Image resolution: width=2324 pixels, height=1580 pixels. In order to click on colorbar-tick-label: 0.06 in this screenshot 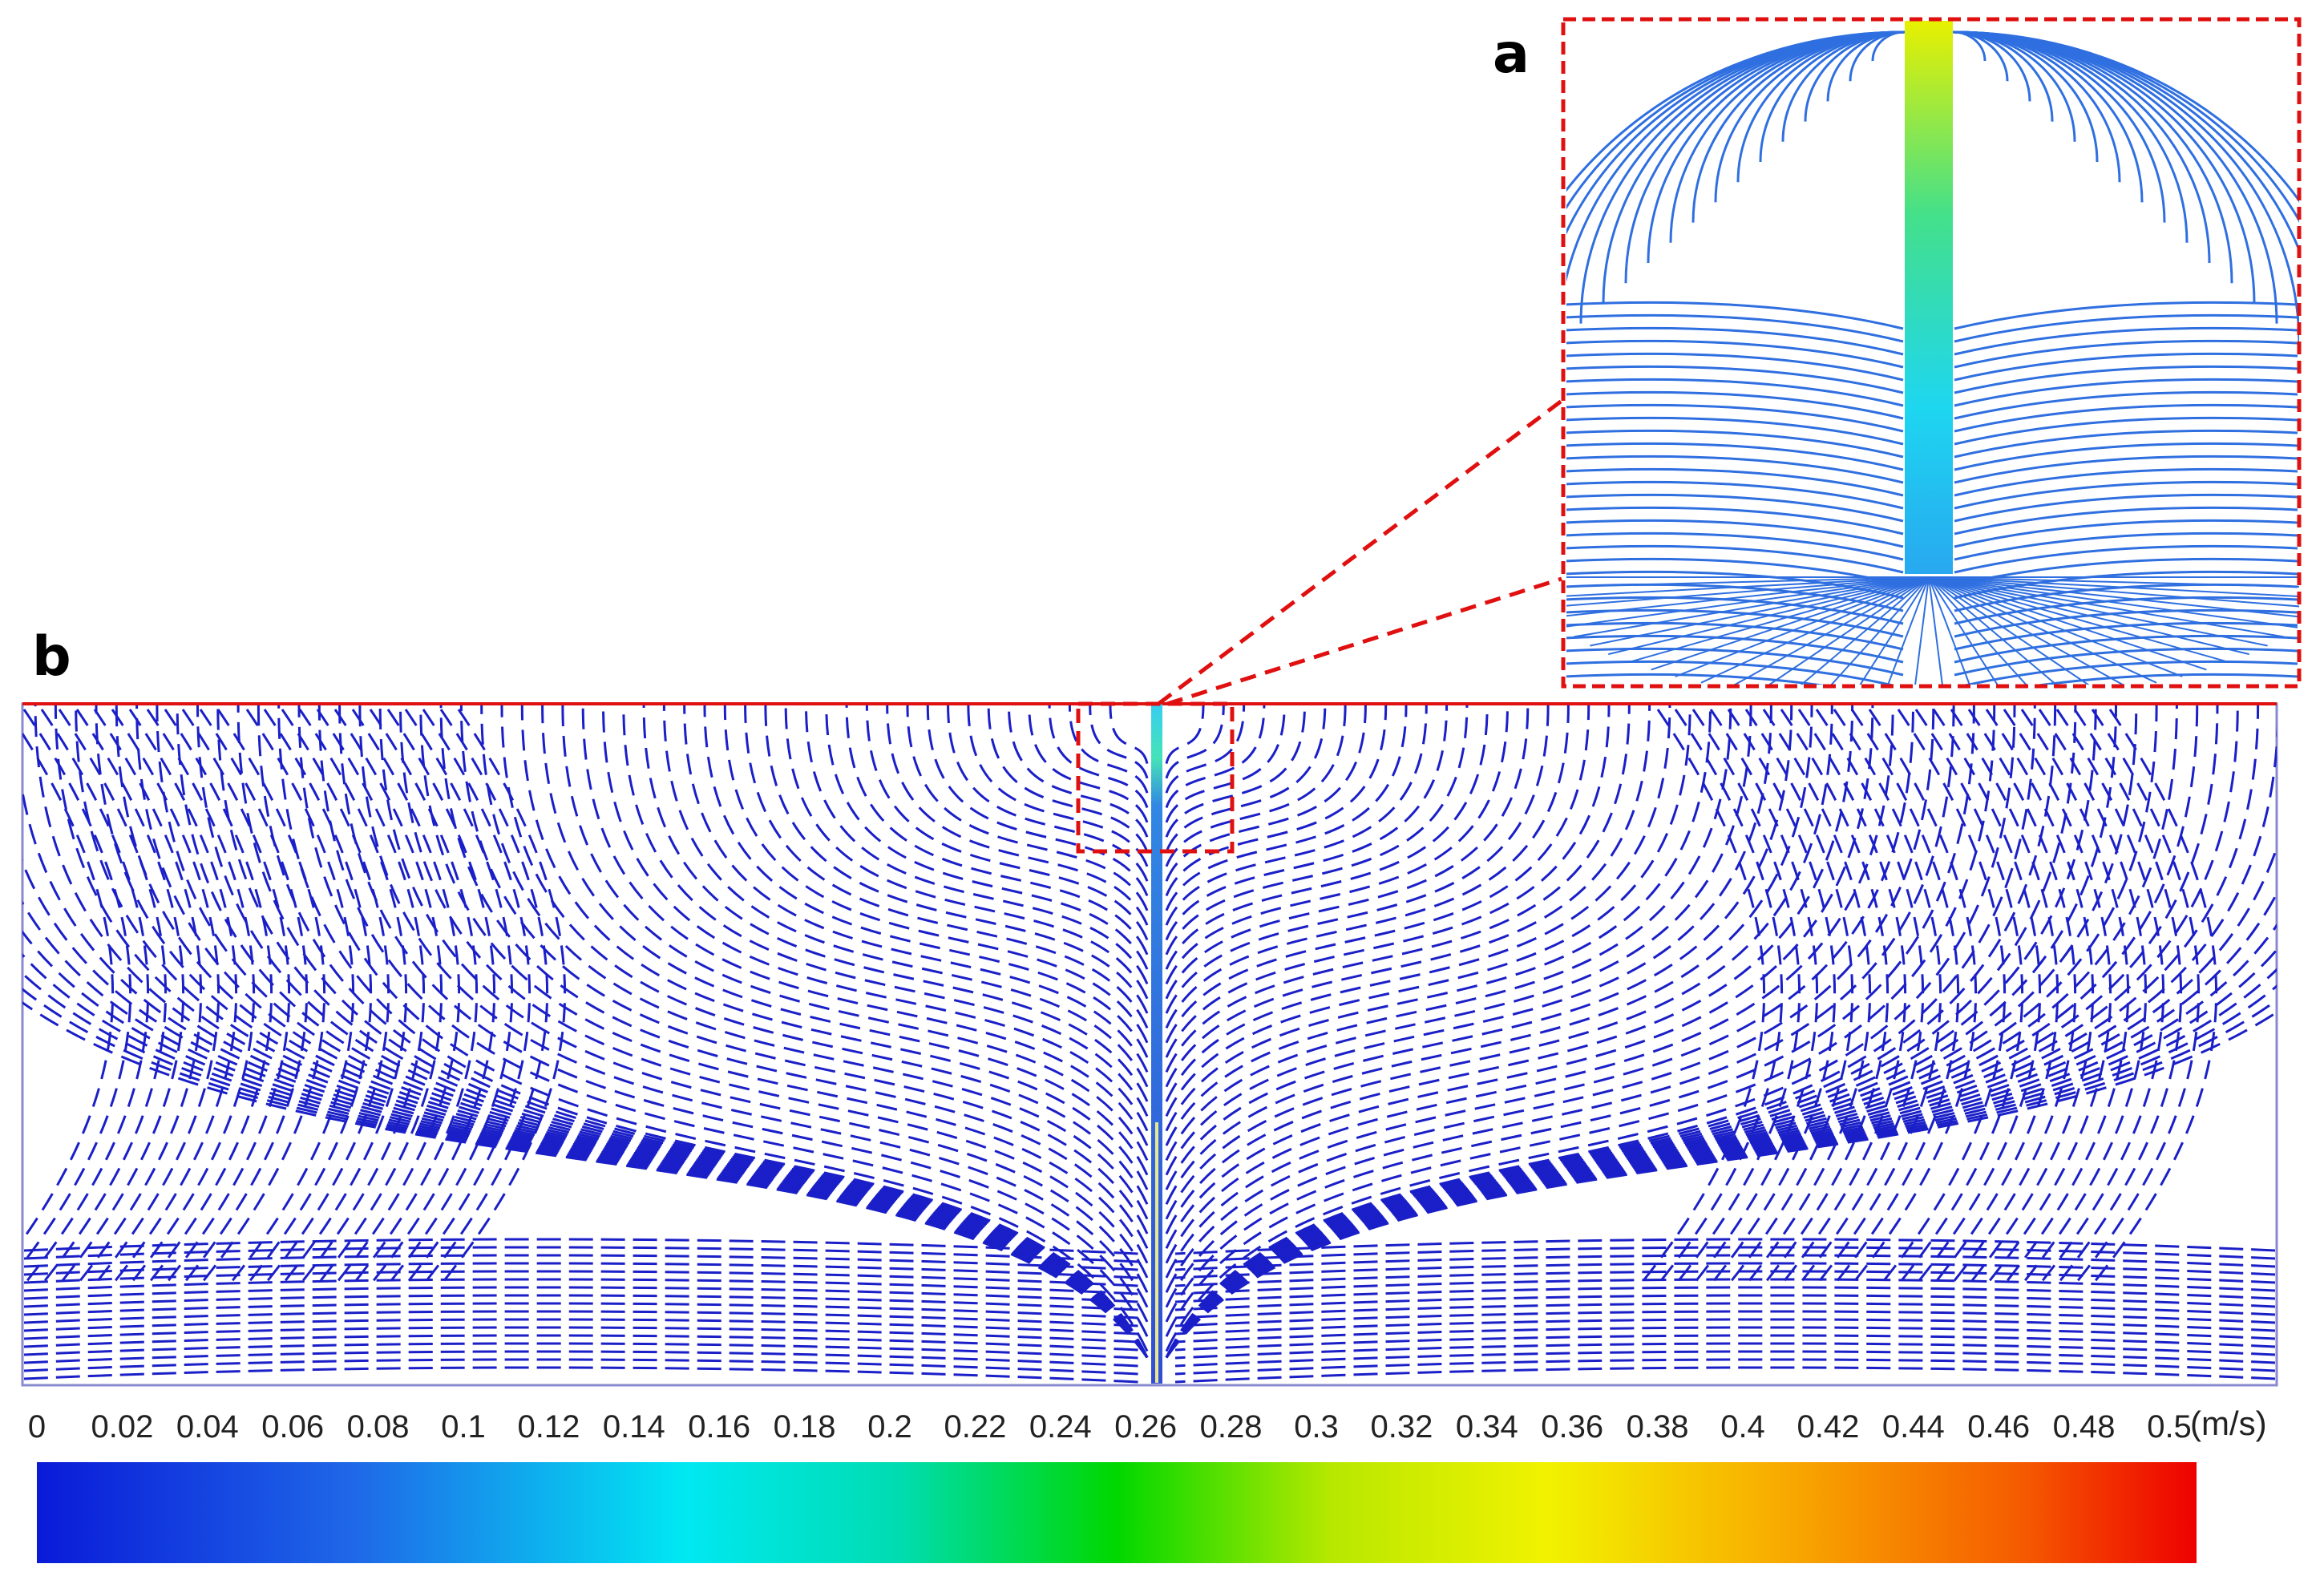, I will do `click(293, 1427)`.